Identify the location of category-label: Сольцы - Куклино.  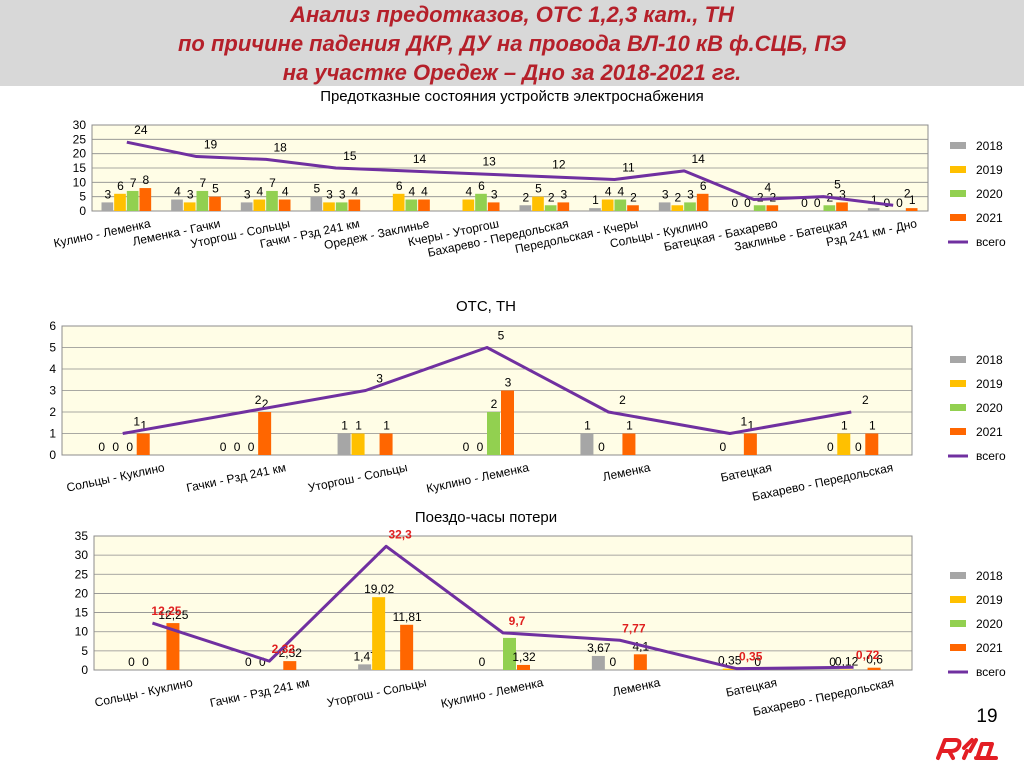
(115, 477).